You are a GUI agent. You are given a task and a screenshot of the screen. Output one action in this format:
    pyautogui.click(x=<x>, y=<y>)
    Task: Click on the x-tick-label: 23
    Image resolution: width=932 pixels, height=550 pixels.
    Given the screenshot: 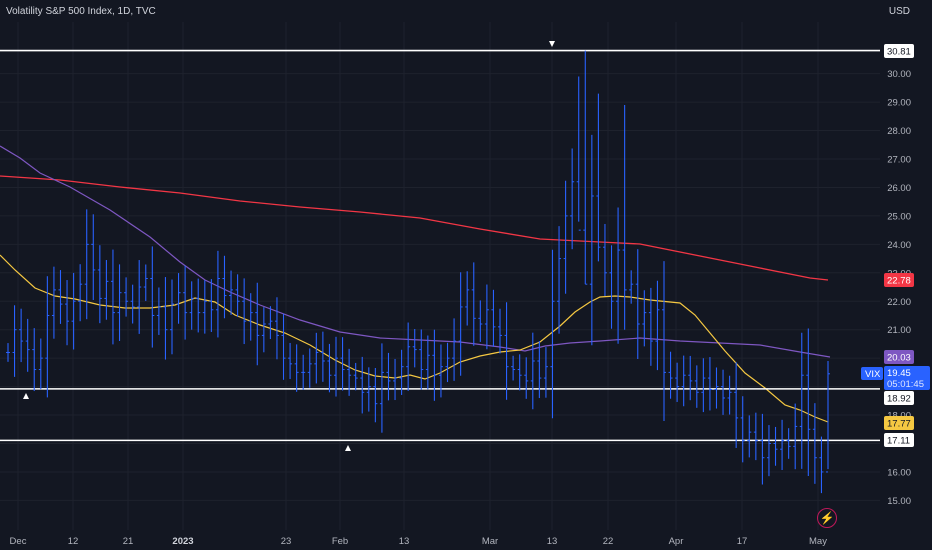 What is the action you would take?
    pyautogui.click(x=286, y=541)
    